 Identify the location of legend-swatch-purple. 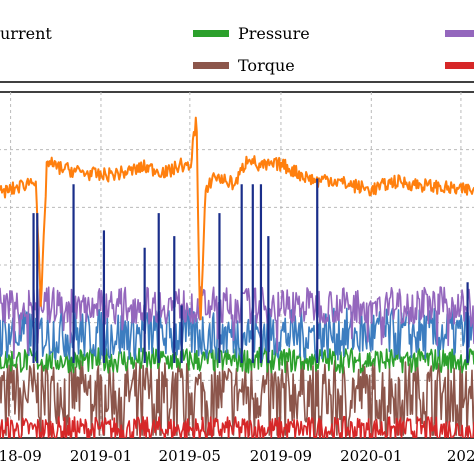
(459, 33).